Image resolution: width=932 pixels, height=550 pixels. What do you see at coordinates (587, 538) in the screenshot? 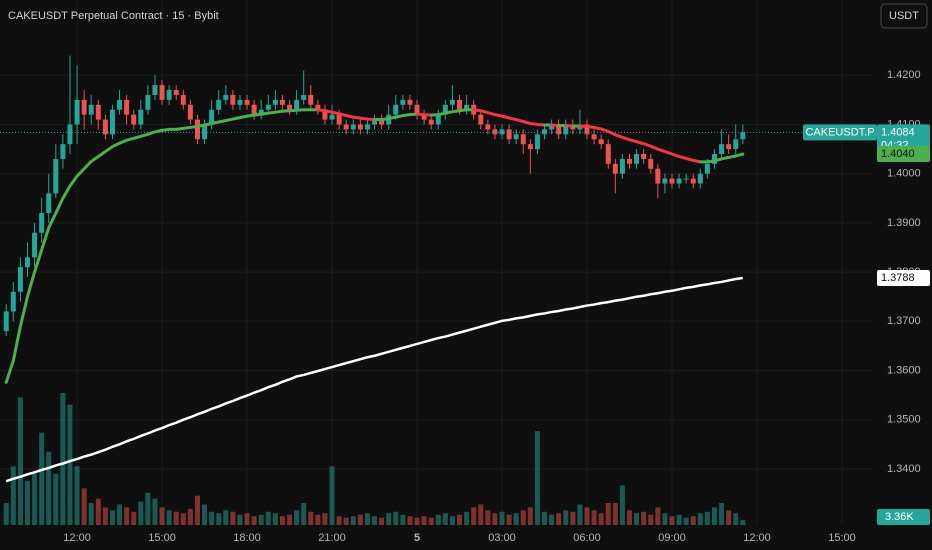
I see `x-tick-label: 06:00` at bounding box center [587, 538].